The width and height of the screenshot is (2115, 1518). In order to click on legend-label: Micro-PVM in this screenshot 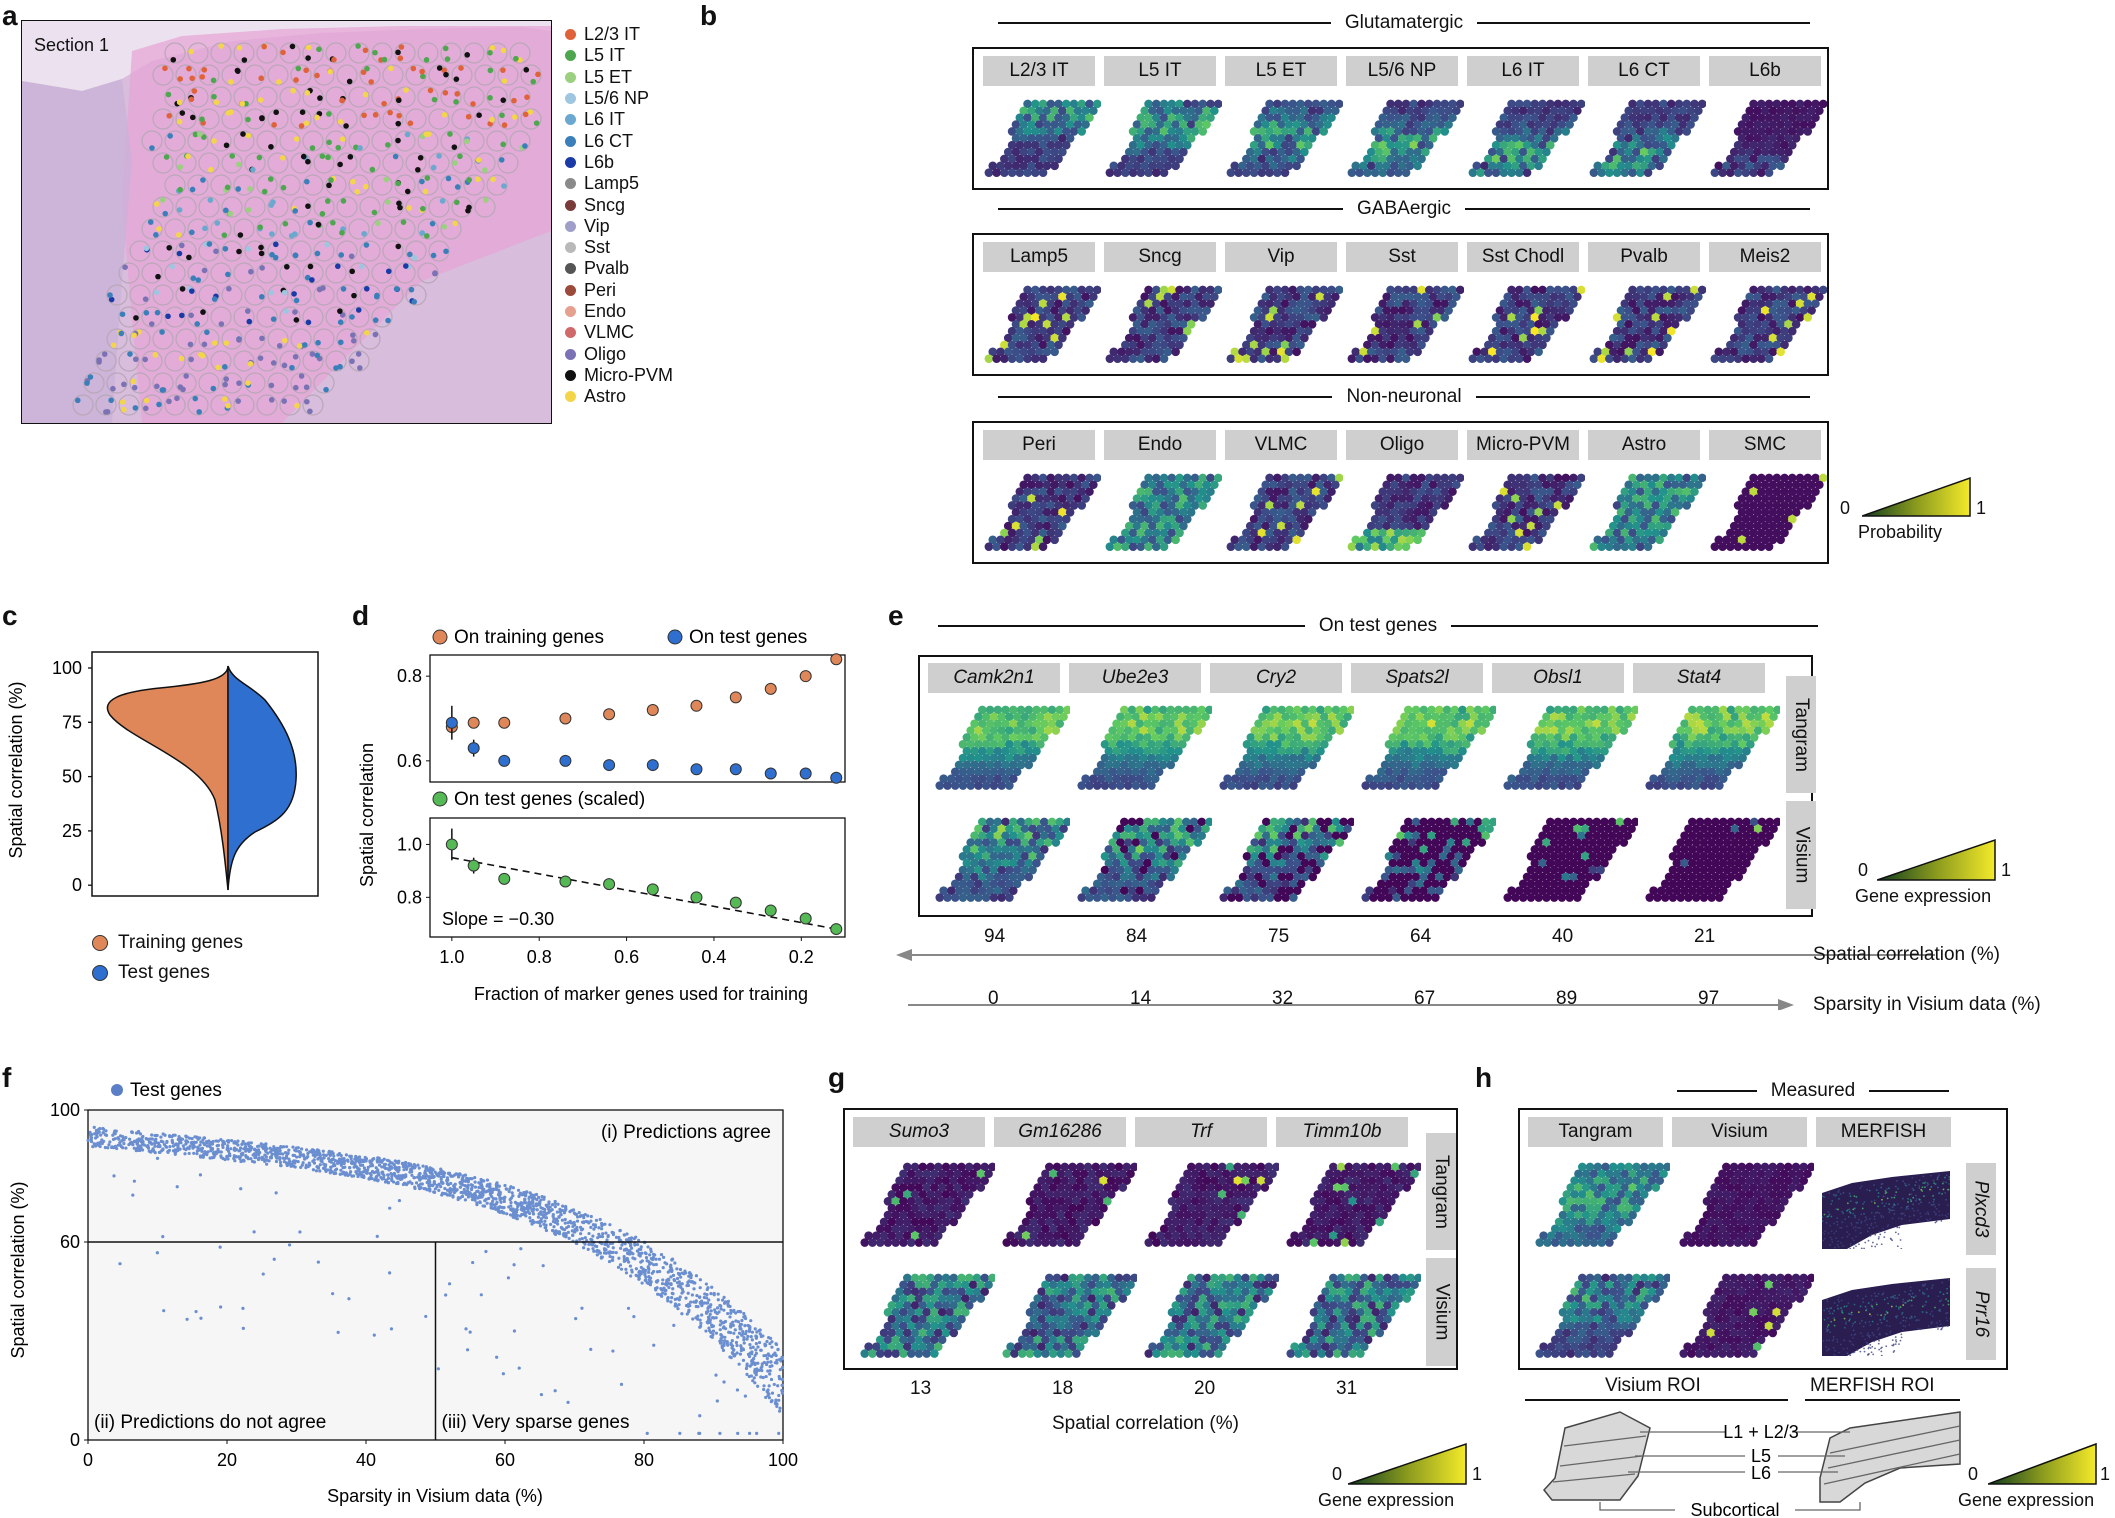, I will do `click(628, 375)`.